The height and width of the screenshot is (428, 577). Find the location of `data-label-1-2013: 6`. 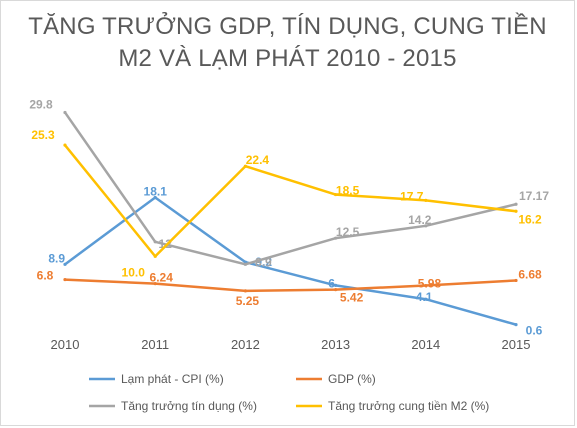

data-label-1-2013: 6 is located at coordinates (331, 283).